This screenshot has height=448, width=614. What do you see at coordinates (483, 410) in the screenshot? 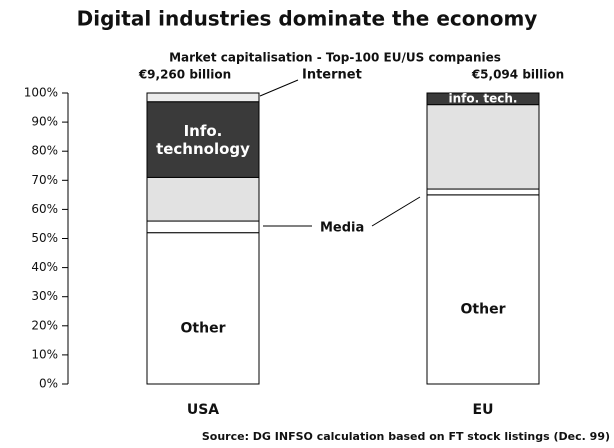
I see `x-tick-label: EU` at bounding box center [483, 410].